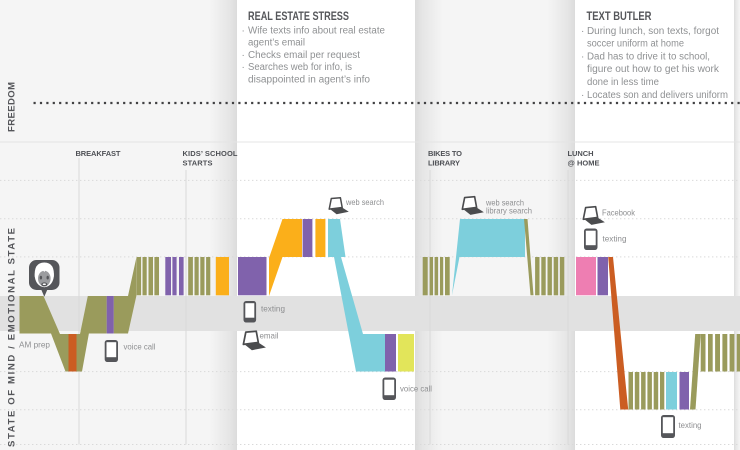 The height and width of the screenshot is (450, 740). I want to click on svg-text: BREAKFAST, so click(98, 153).